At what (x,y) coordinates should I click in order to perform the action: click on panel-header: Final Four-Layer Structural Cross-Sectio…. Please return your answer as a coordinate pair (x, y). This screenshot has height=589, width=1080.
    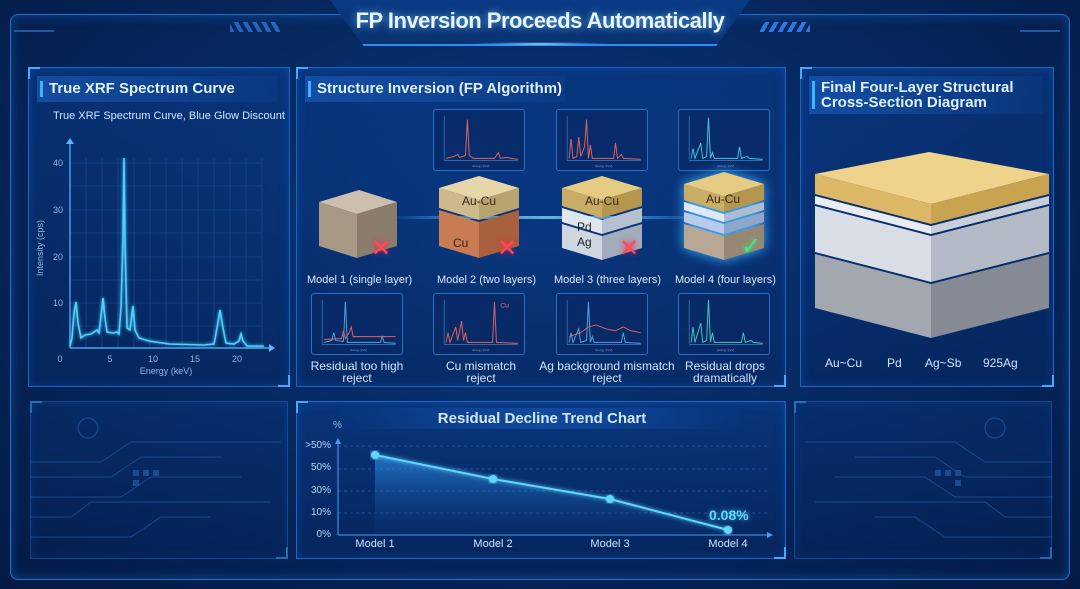
    Looking at the image, I should click on (926, 95).